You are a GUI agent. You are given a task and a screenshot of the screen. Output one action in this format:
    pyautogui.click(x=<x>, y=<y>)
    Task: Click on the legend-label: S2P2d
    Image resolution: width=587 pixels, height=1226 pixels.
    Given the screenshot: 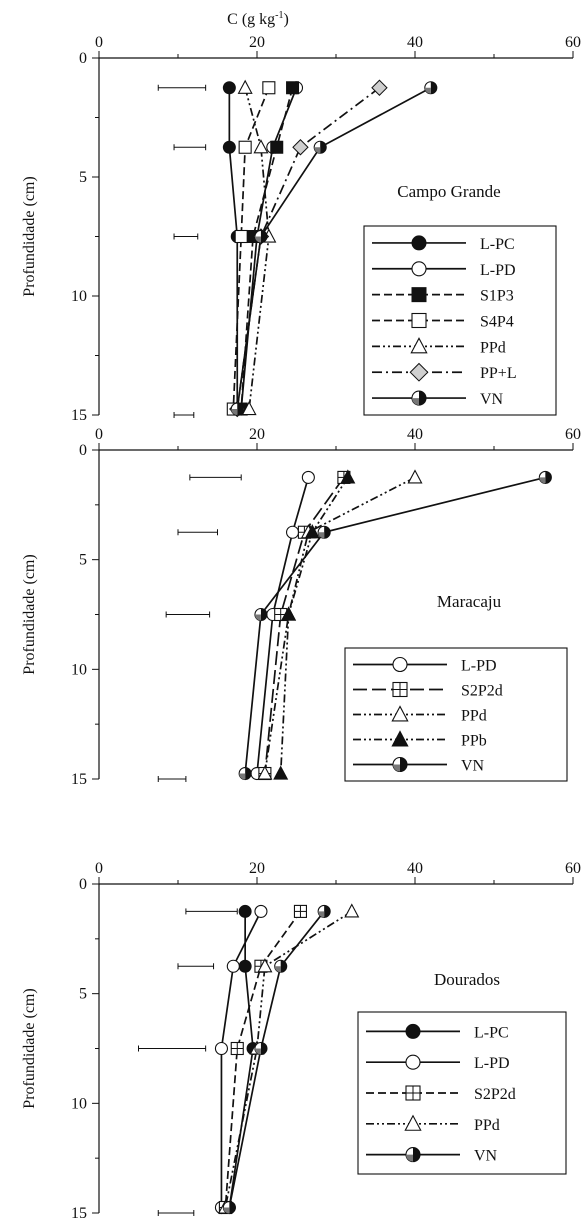 What is the action you would take?
    pyautogui.click(x=482, y=691)
    